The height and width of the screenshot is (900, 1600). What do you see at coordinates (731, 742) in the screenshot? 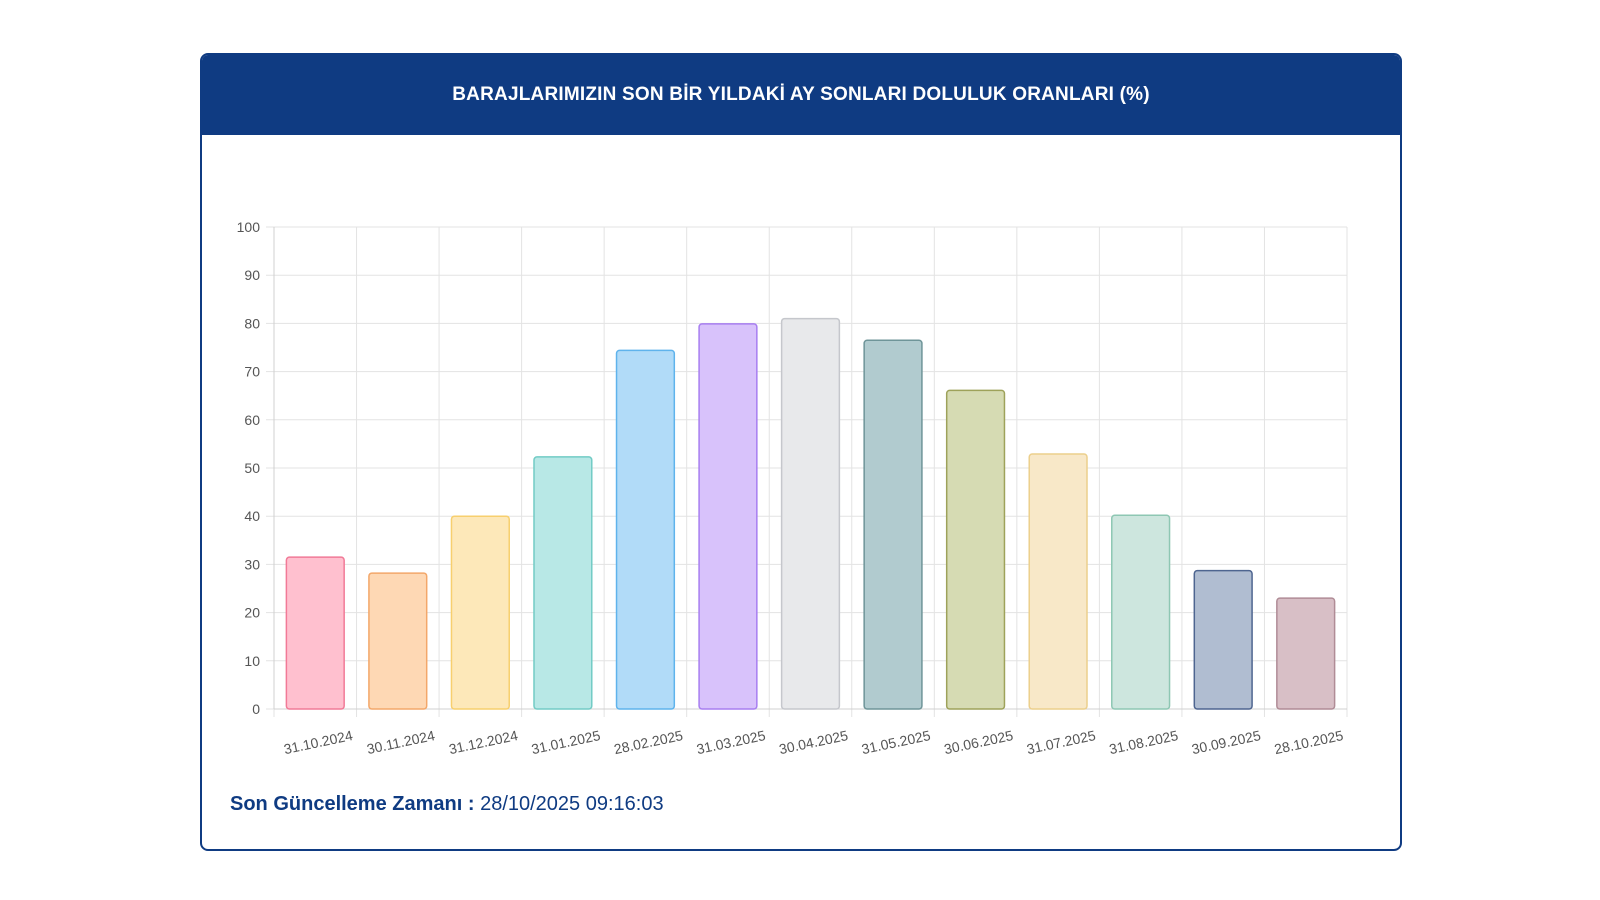
I see `x-tick-label: 31.03.2025` at bounding box center [731, 742].